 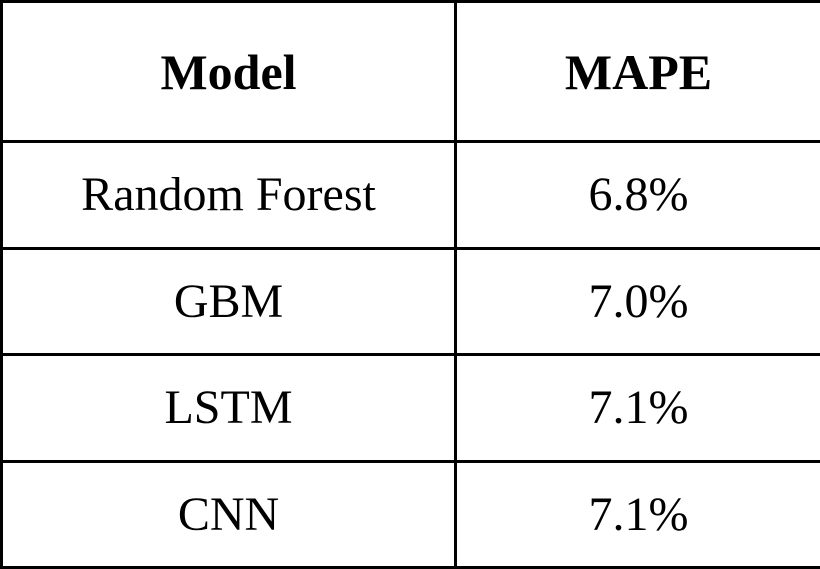 I want to click on cell-model: GBM, so click(x=228, y=301).